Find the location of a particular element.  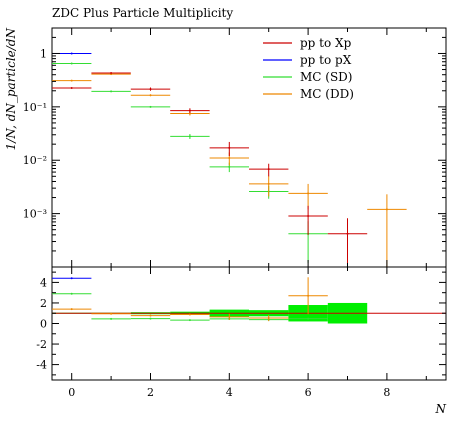

legend-label: MC (DD) is located at coordinates (327, 94).